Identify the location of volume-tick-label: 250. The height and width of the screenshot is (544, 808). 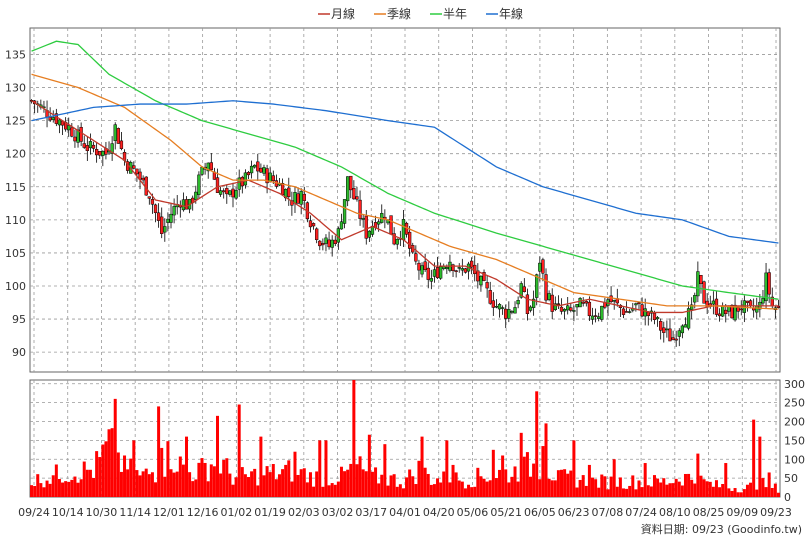
(794, 403).